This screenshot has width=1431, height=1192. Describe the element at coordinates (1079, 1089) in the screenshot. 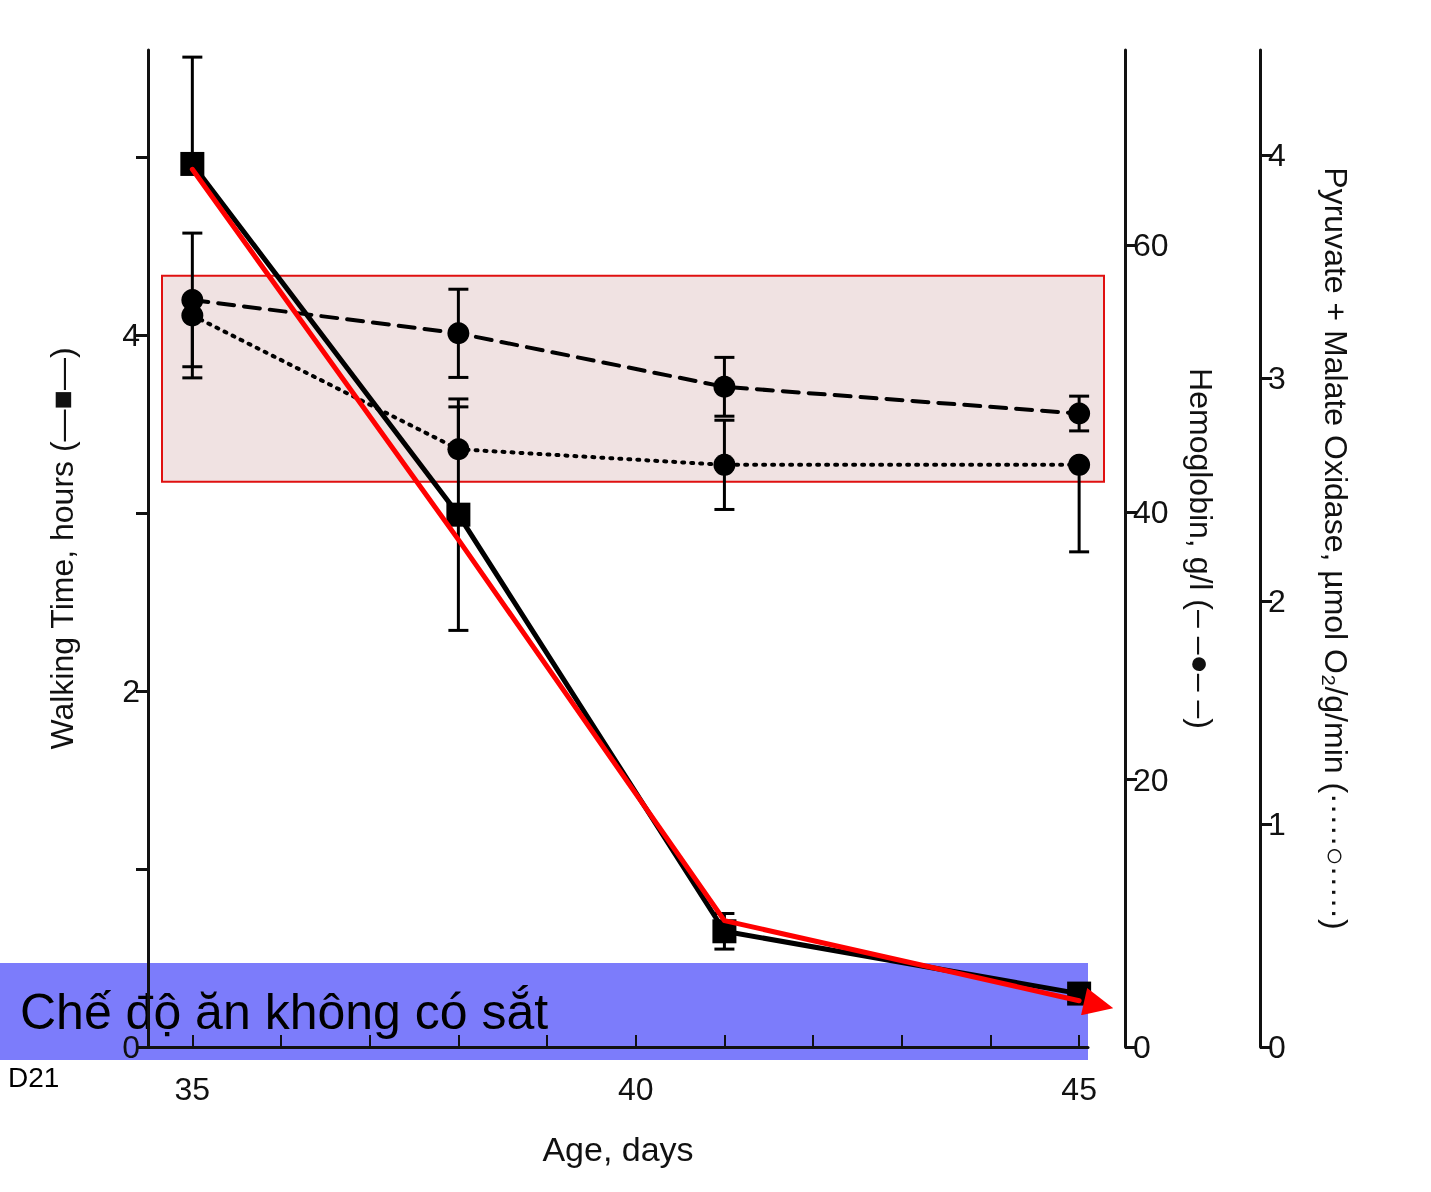

I see `x-tick-label: 45` at that location.